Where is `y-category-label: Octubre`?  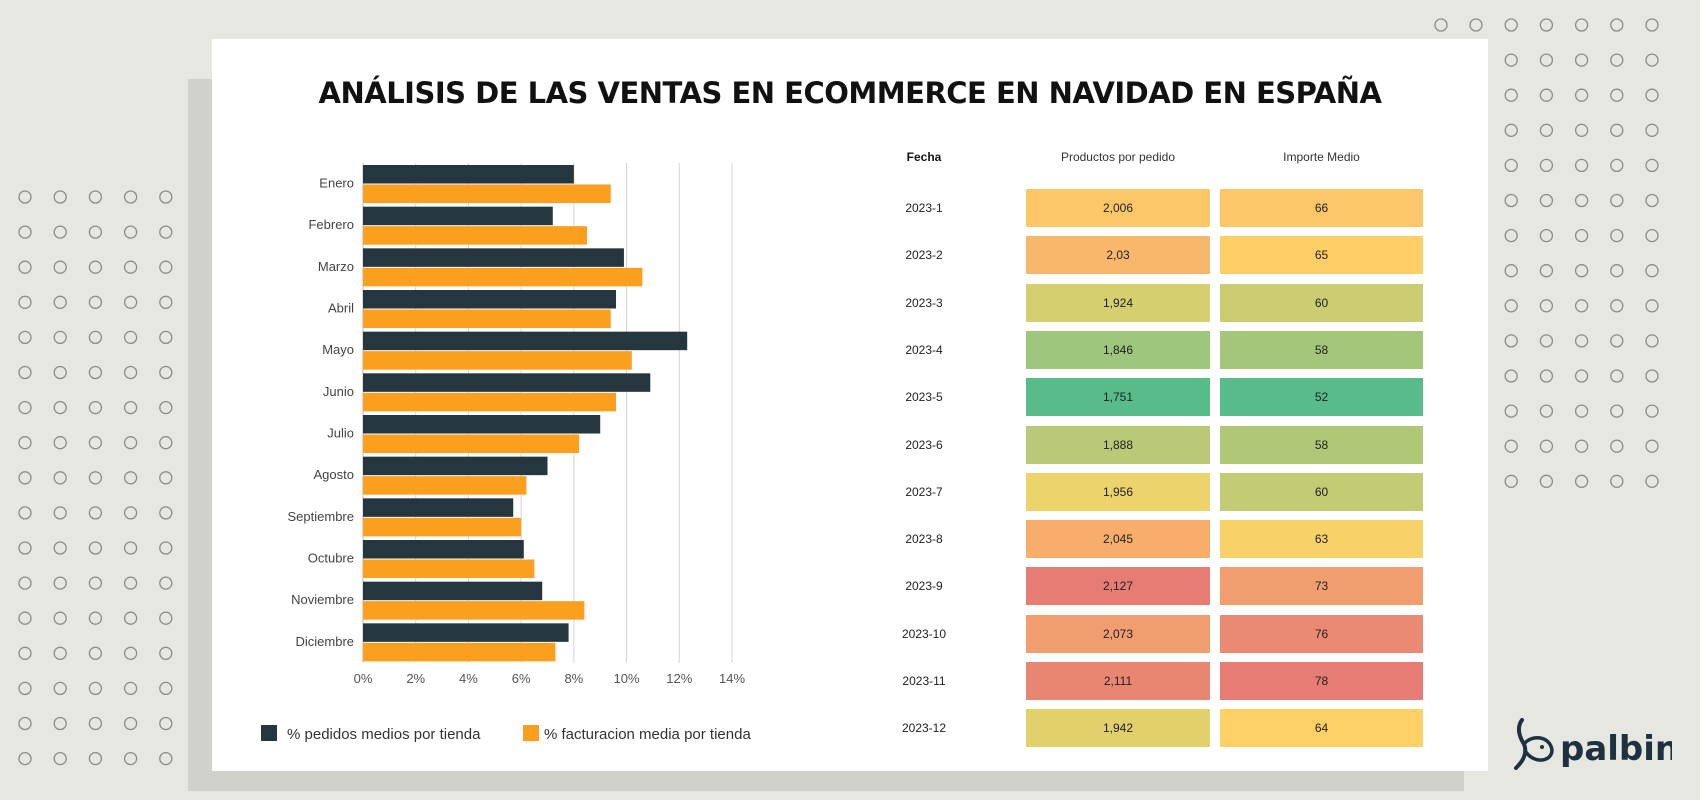
y-category-label: Octubre is located at coordinates (331, 558).